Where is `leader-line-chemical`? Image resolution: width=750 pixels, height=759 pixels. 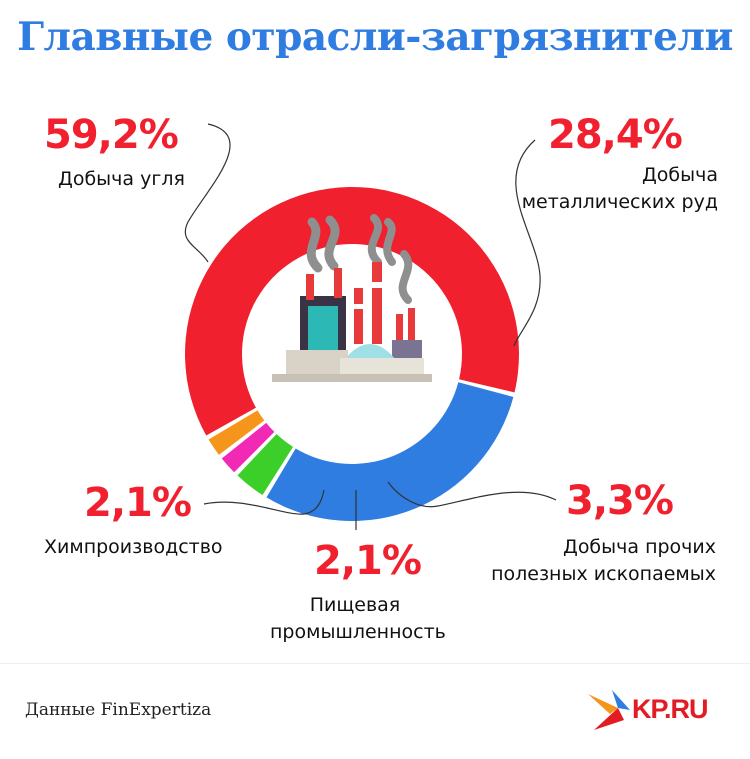
leader-line-chemical is located at coordinates (264, 502).